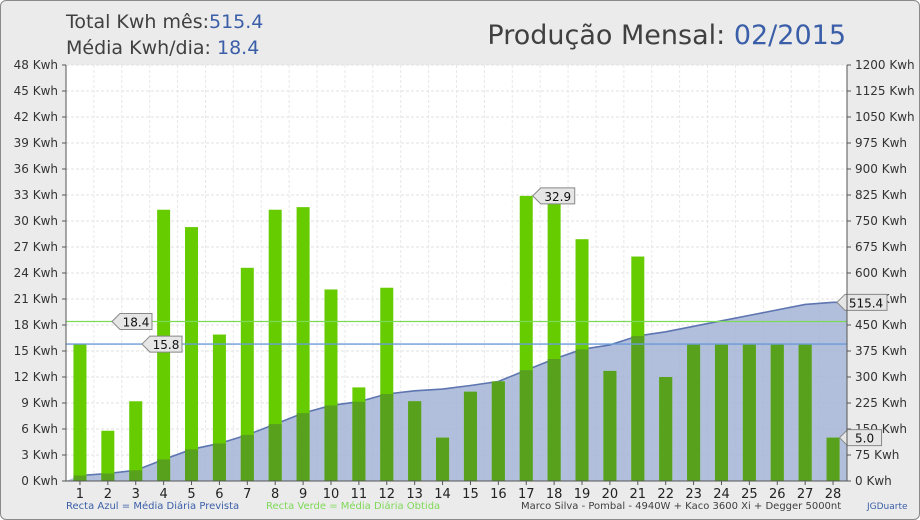 This screenshot has width=920, height=520. I want to click on y-left-tick-label: 39 Kwh, so click(36, 143).